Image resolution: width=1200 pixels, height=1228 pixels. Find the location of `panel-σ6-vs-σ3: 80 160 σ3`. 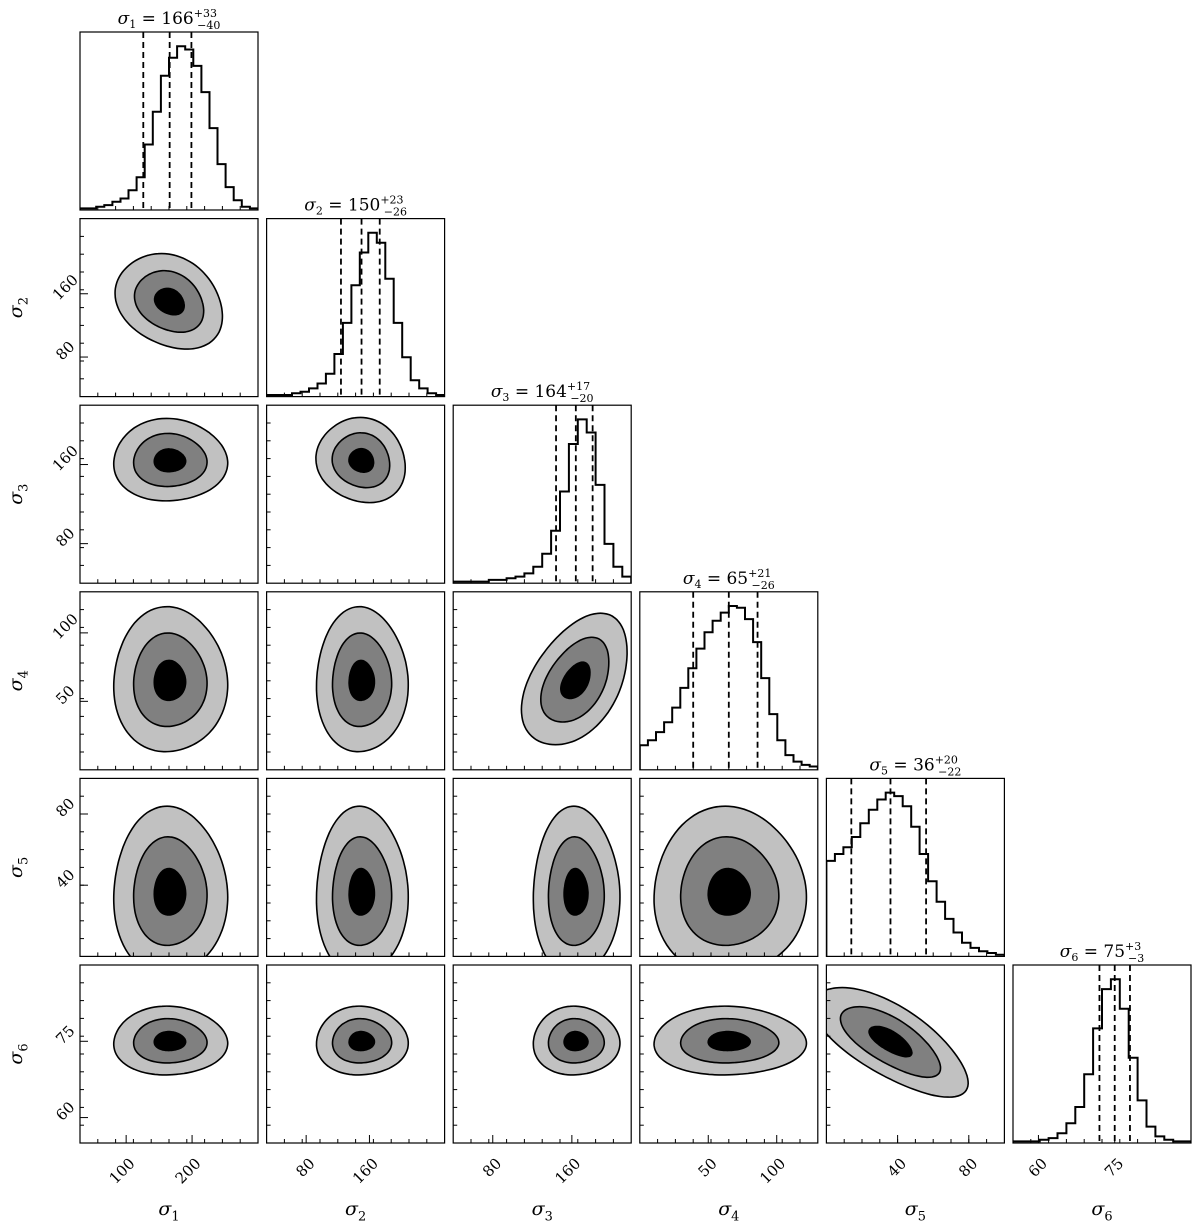

panel-σ6-vs-σ3: 80 160 σ3 is located at coordinates (542, 1094).